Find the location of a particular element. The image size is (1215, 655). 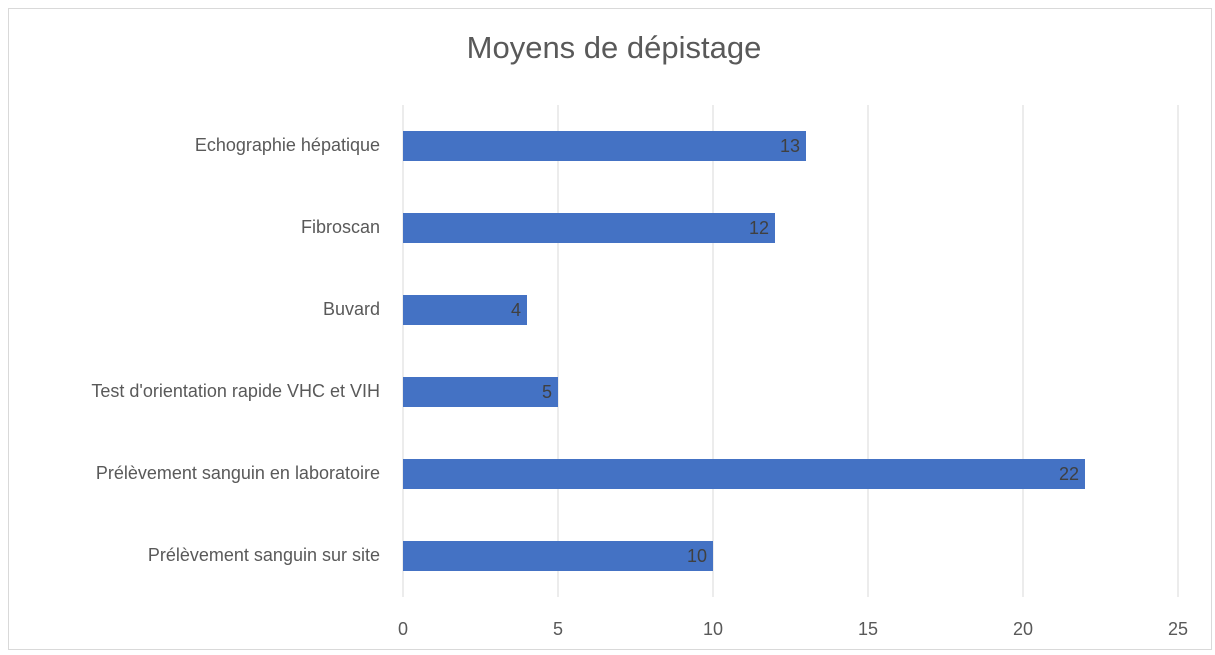

x-tick-label: 0 is located at coordinates (403, 629).